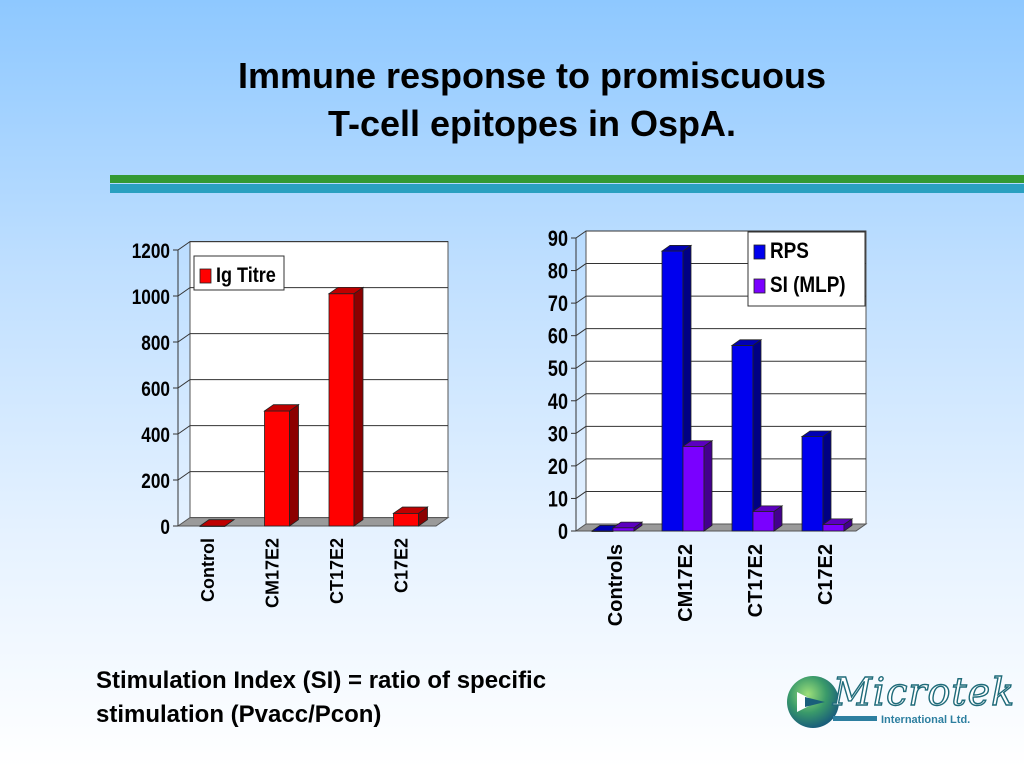  What do you see at coordinates (558, 500) in the screenshot?
I see `y-tick-label: 10` at bounding box center [558, 500].